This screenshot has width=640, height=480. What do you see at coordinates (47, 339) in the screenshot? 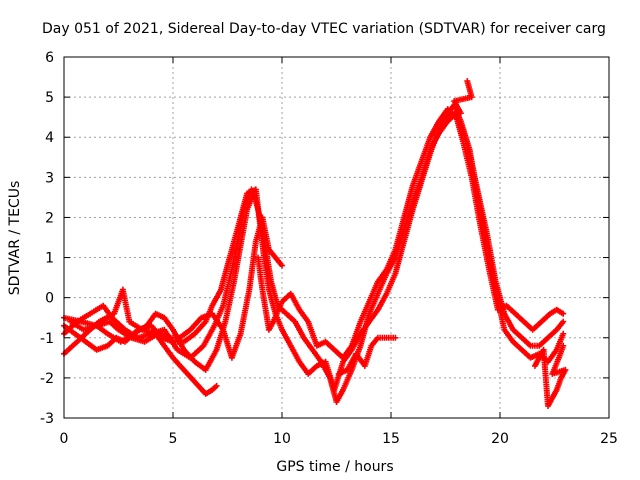
I see `y-tick-label: -1` at bounding box center [47, 339].